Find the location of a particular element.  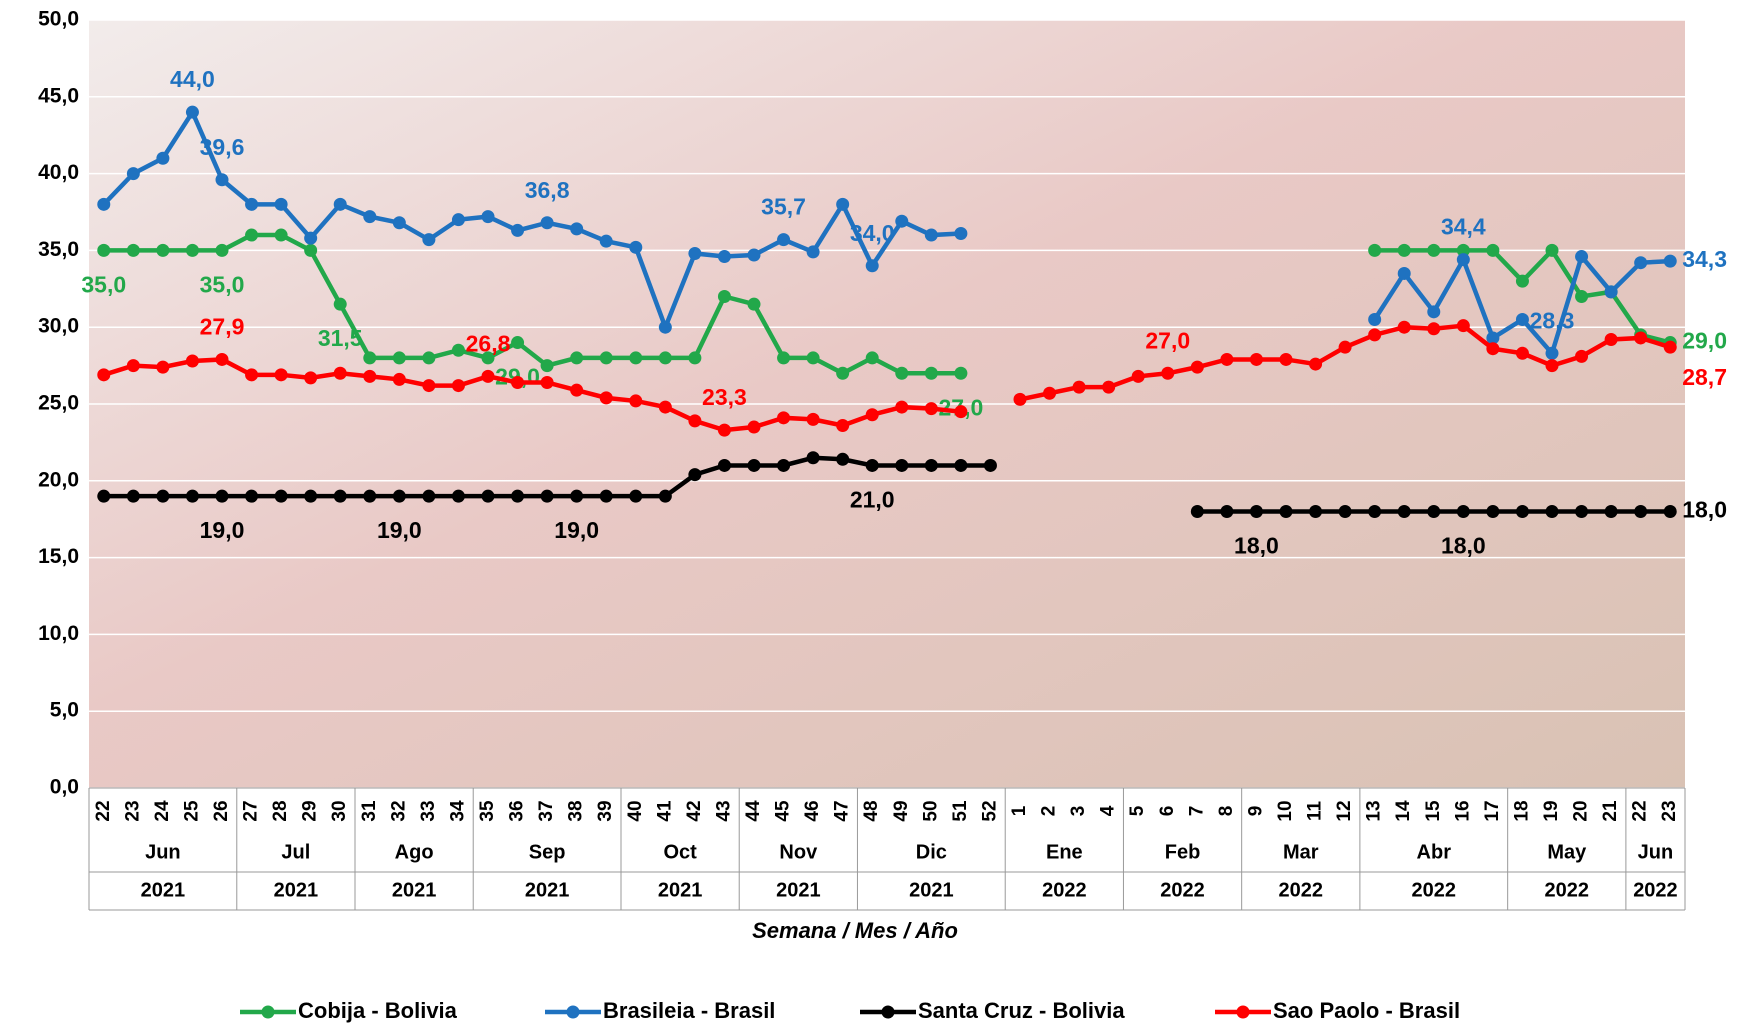

x-tick-label: 13 is located at coordinates (1374, 810).